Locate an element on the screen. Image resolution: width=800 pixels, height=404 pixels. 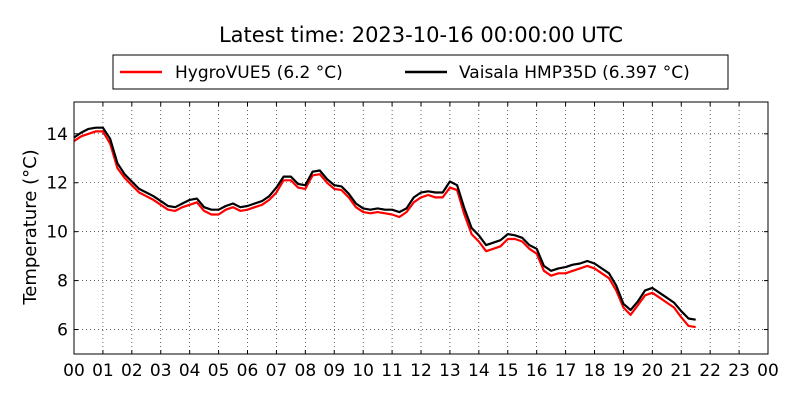
x-tick-label: 20 is located at coordinates (653, 371).